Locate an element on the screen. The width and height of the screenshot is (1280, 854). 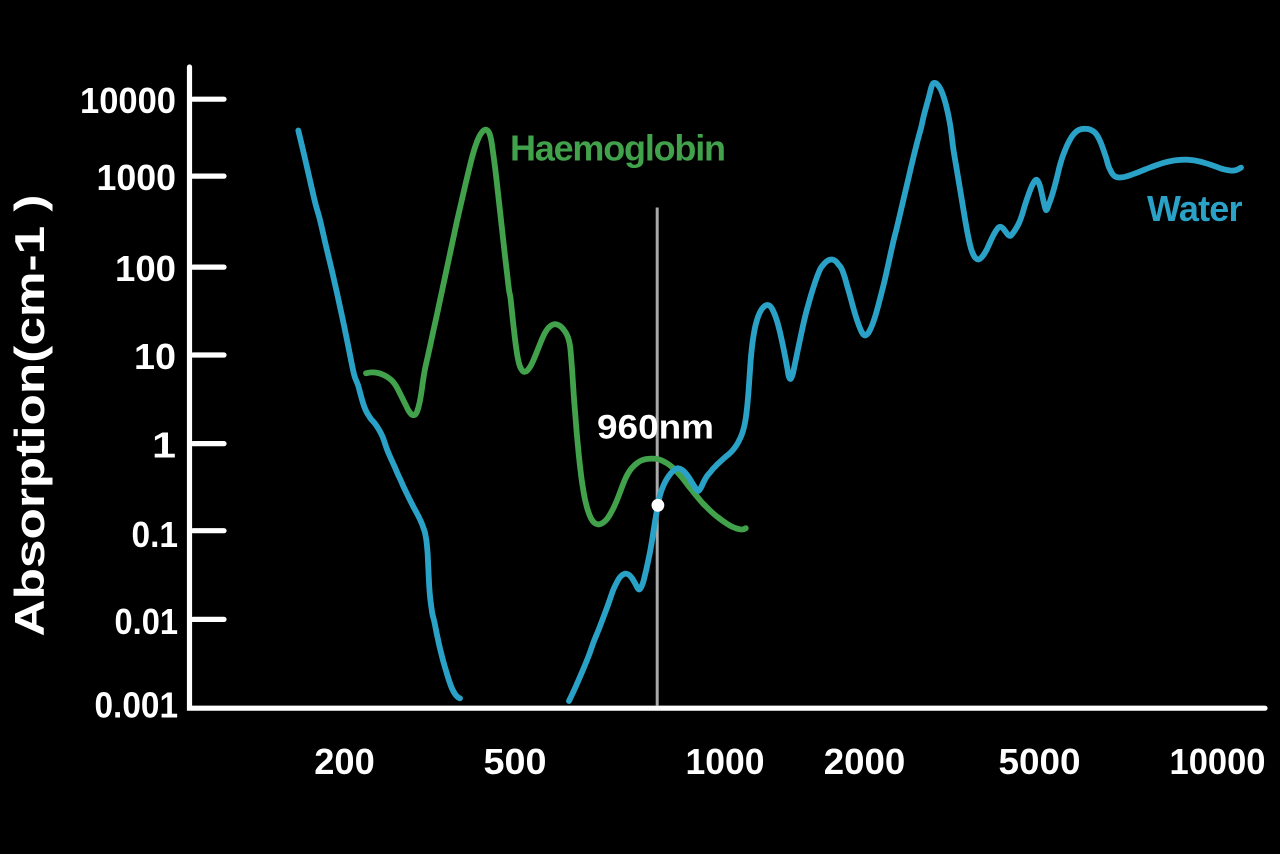
svg-text: 10 is located at coordinates (155, 356).